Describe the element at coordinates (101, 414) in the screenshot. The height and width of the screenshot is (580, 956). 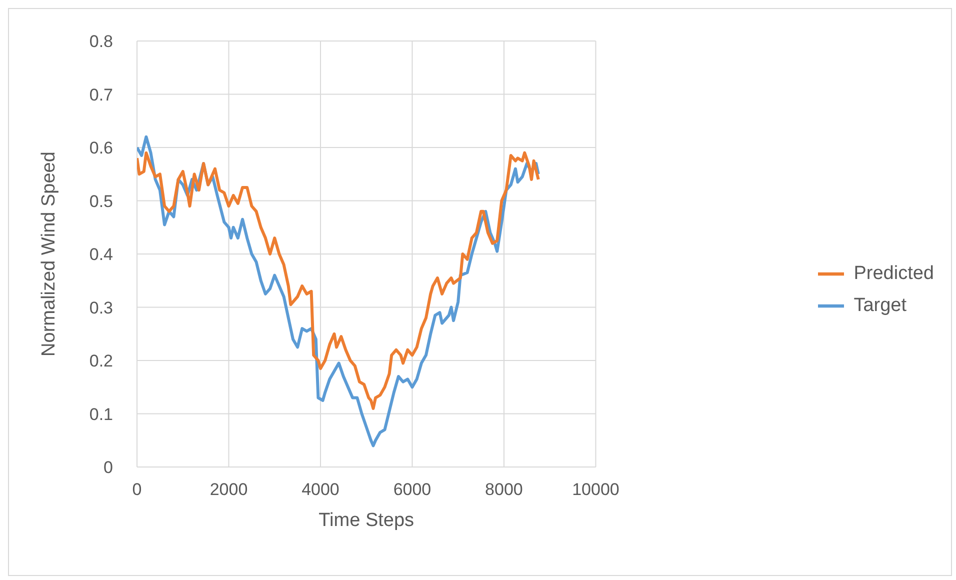
I see `y-tick-label: 0.1` at that location.